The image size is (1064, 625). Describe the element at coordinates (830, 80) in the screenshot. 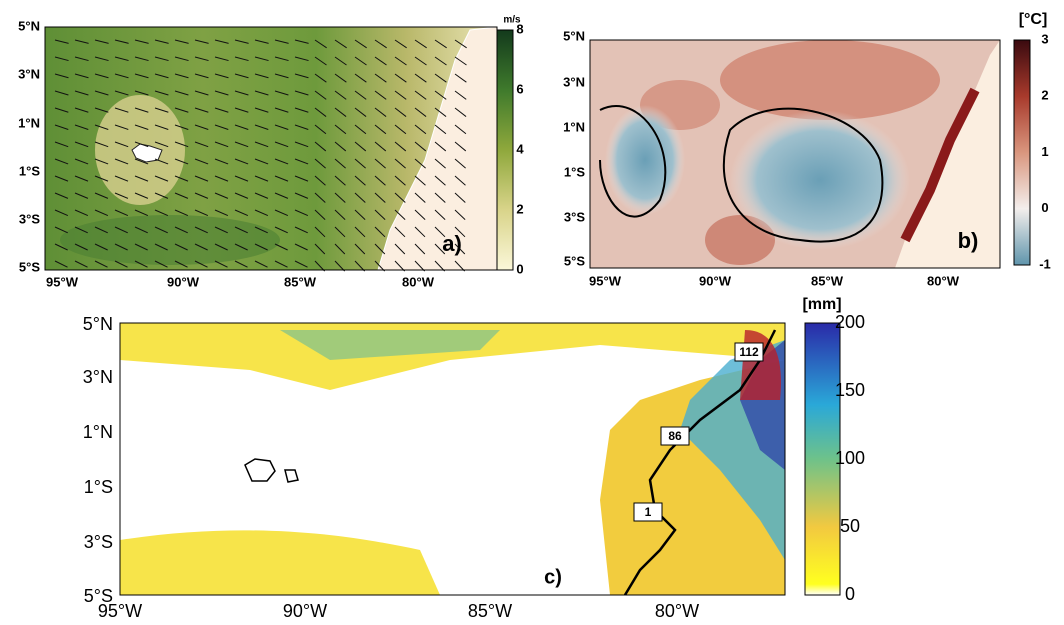

I see `warm-area` at that location.